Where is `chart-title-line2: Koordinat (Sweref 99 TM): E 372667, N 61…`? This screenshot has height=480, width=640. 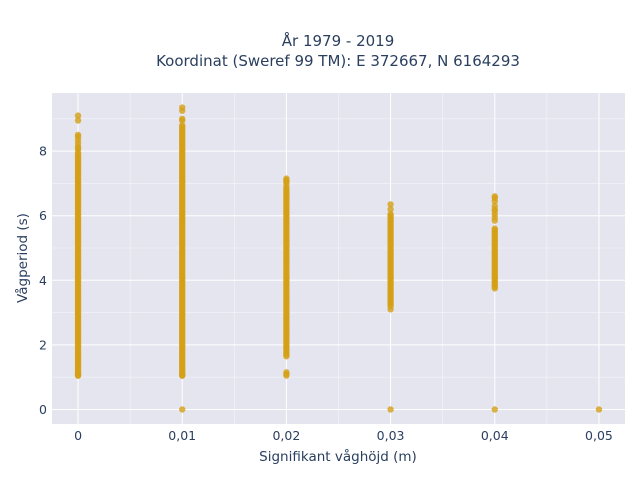
chart-title-line2: Koordinat (Sweref 99 TM): E 372667, N 61… is located at coordinates (338, 61).